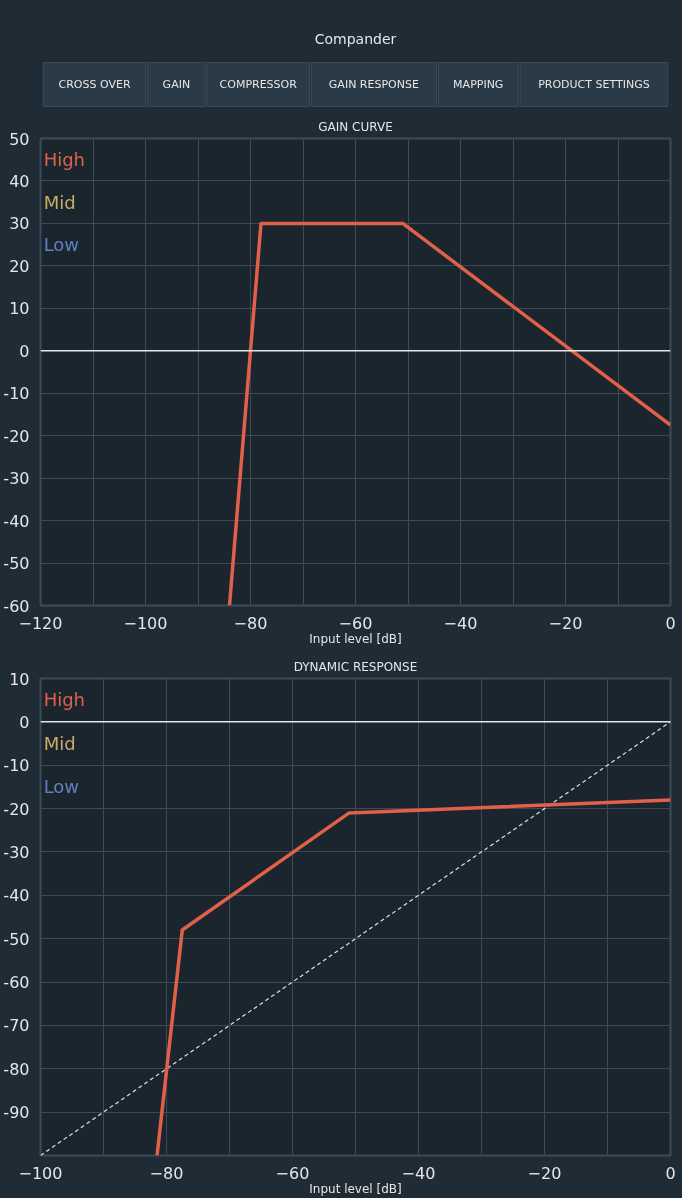  What do you see at coordinates (19, 139) in the screenshot?
I see `y-tick-label: 50` at bounding box center [19, 139].